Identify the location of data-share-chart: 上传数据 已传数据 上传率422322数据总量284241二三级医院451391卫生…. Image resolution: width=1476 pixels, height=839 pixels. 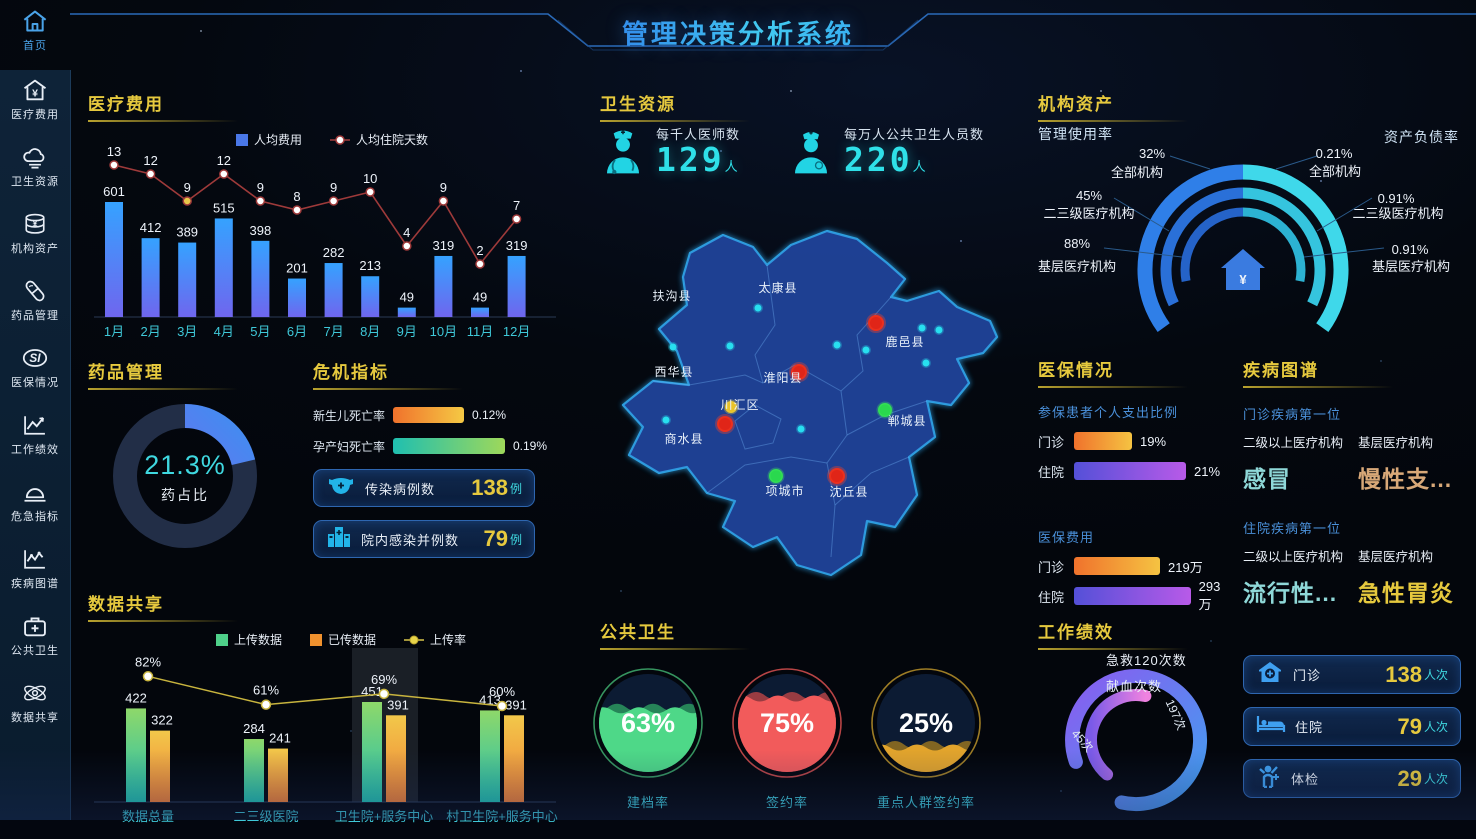
(326, 728).